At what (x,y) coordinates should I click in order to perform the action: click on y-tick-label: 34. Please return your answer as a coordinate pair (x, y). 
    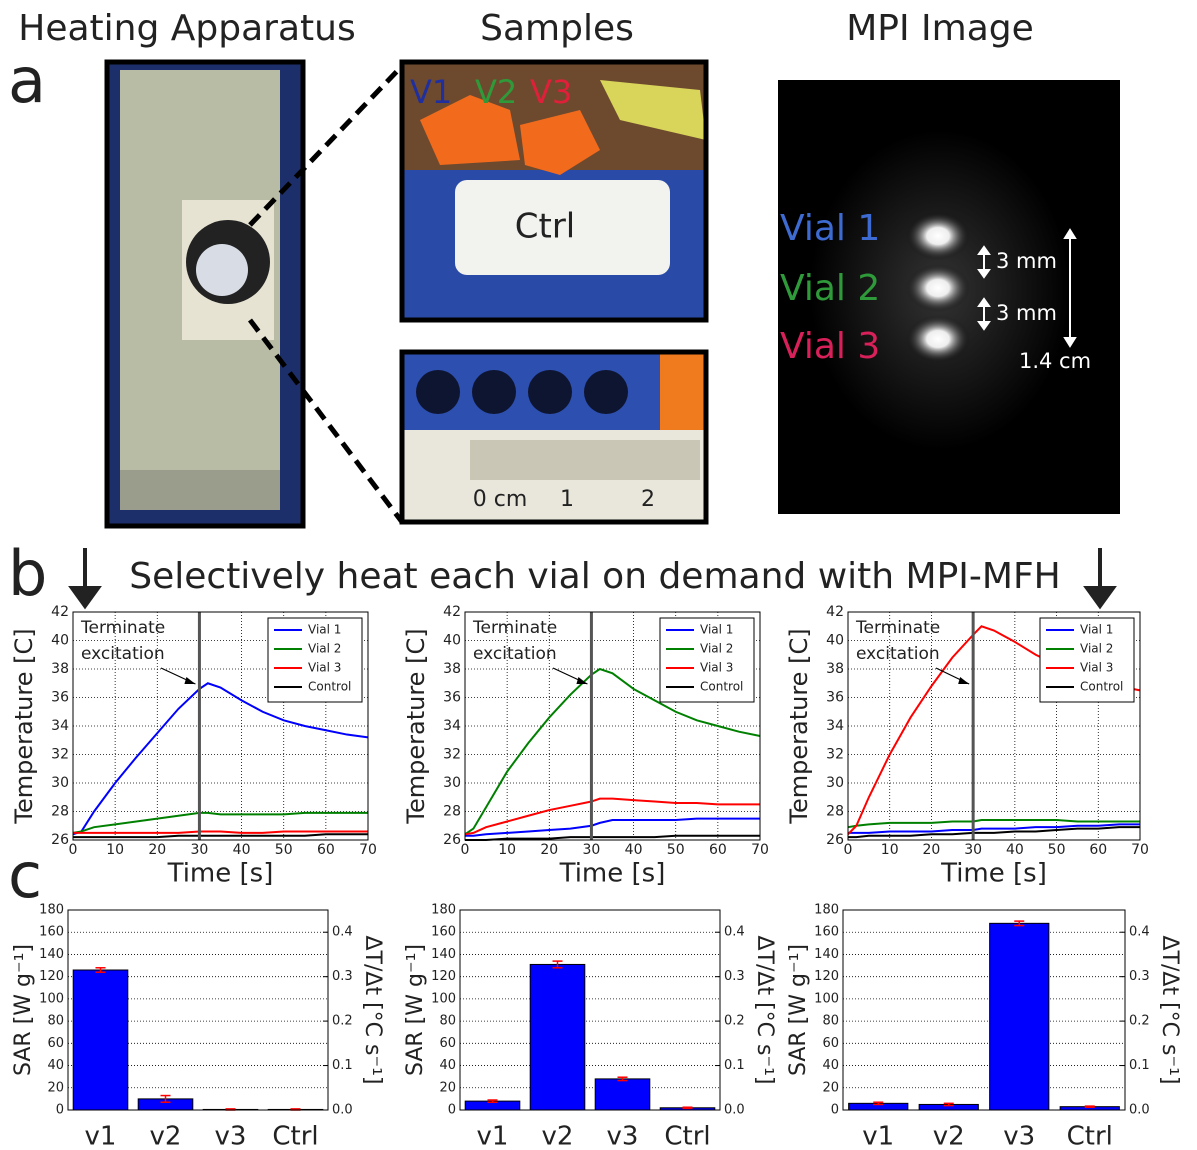
    Looking at the image, I should click on (452, 726).